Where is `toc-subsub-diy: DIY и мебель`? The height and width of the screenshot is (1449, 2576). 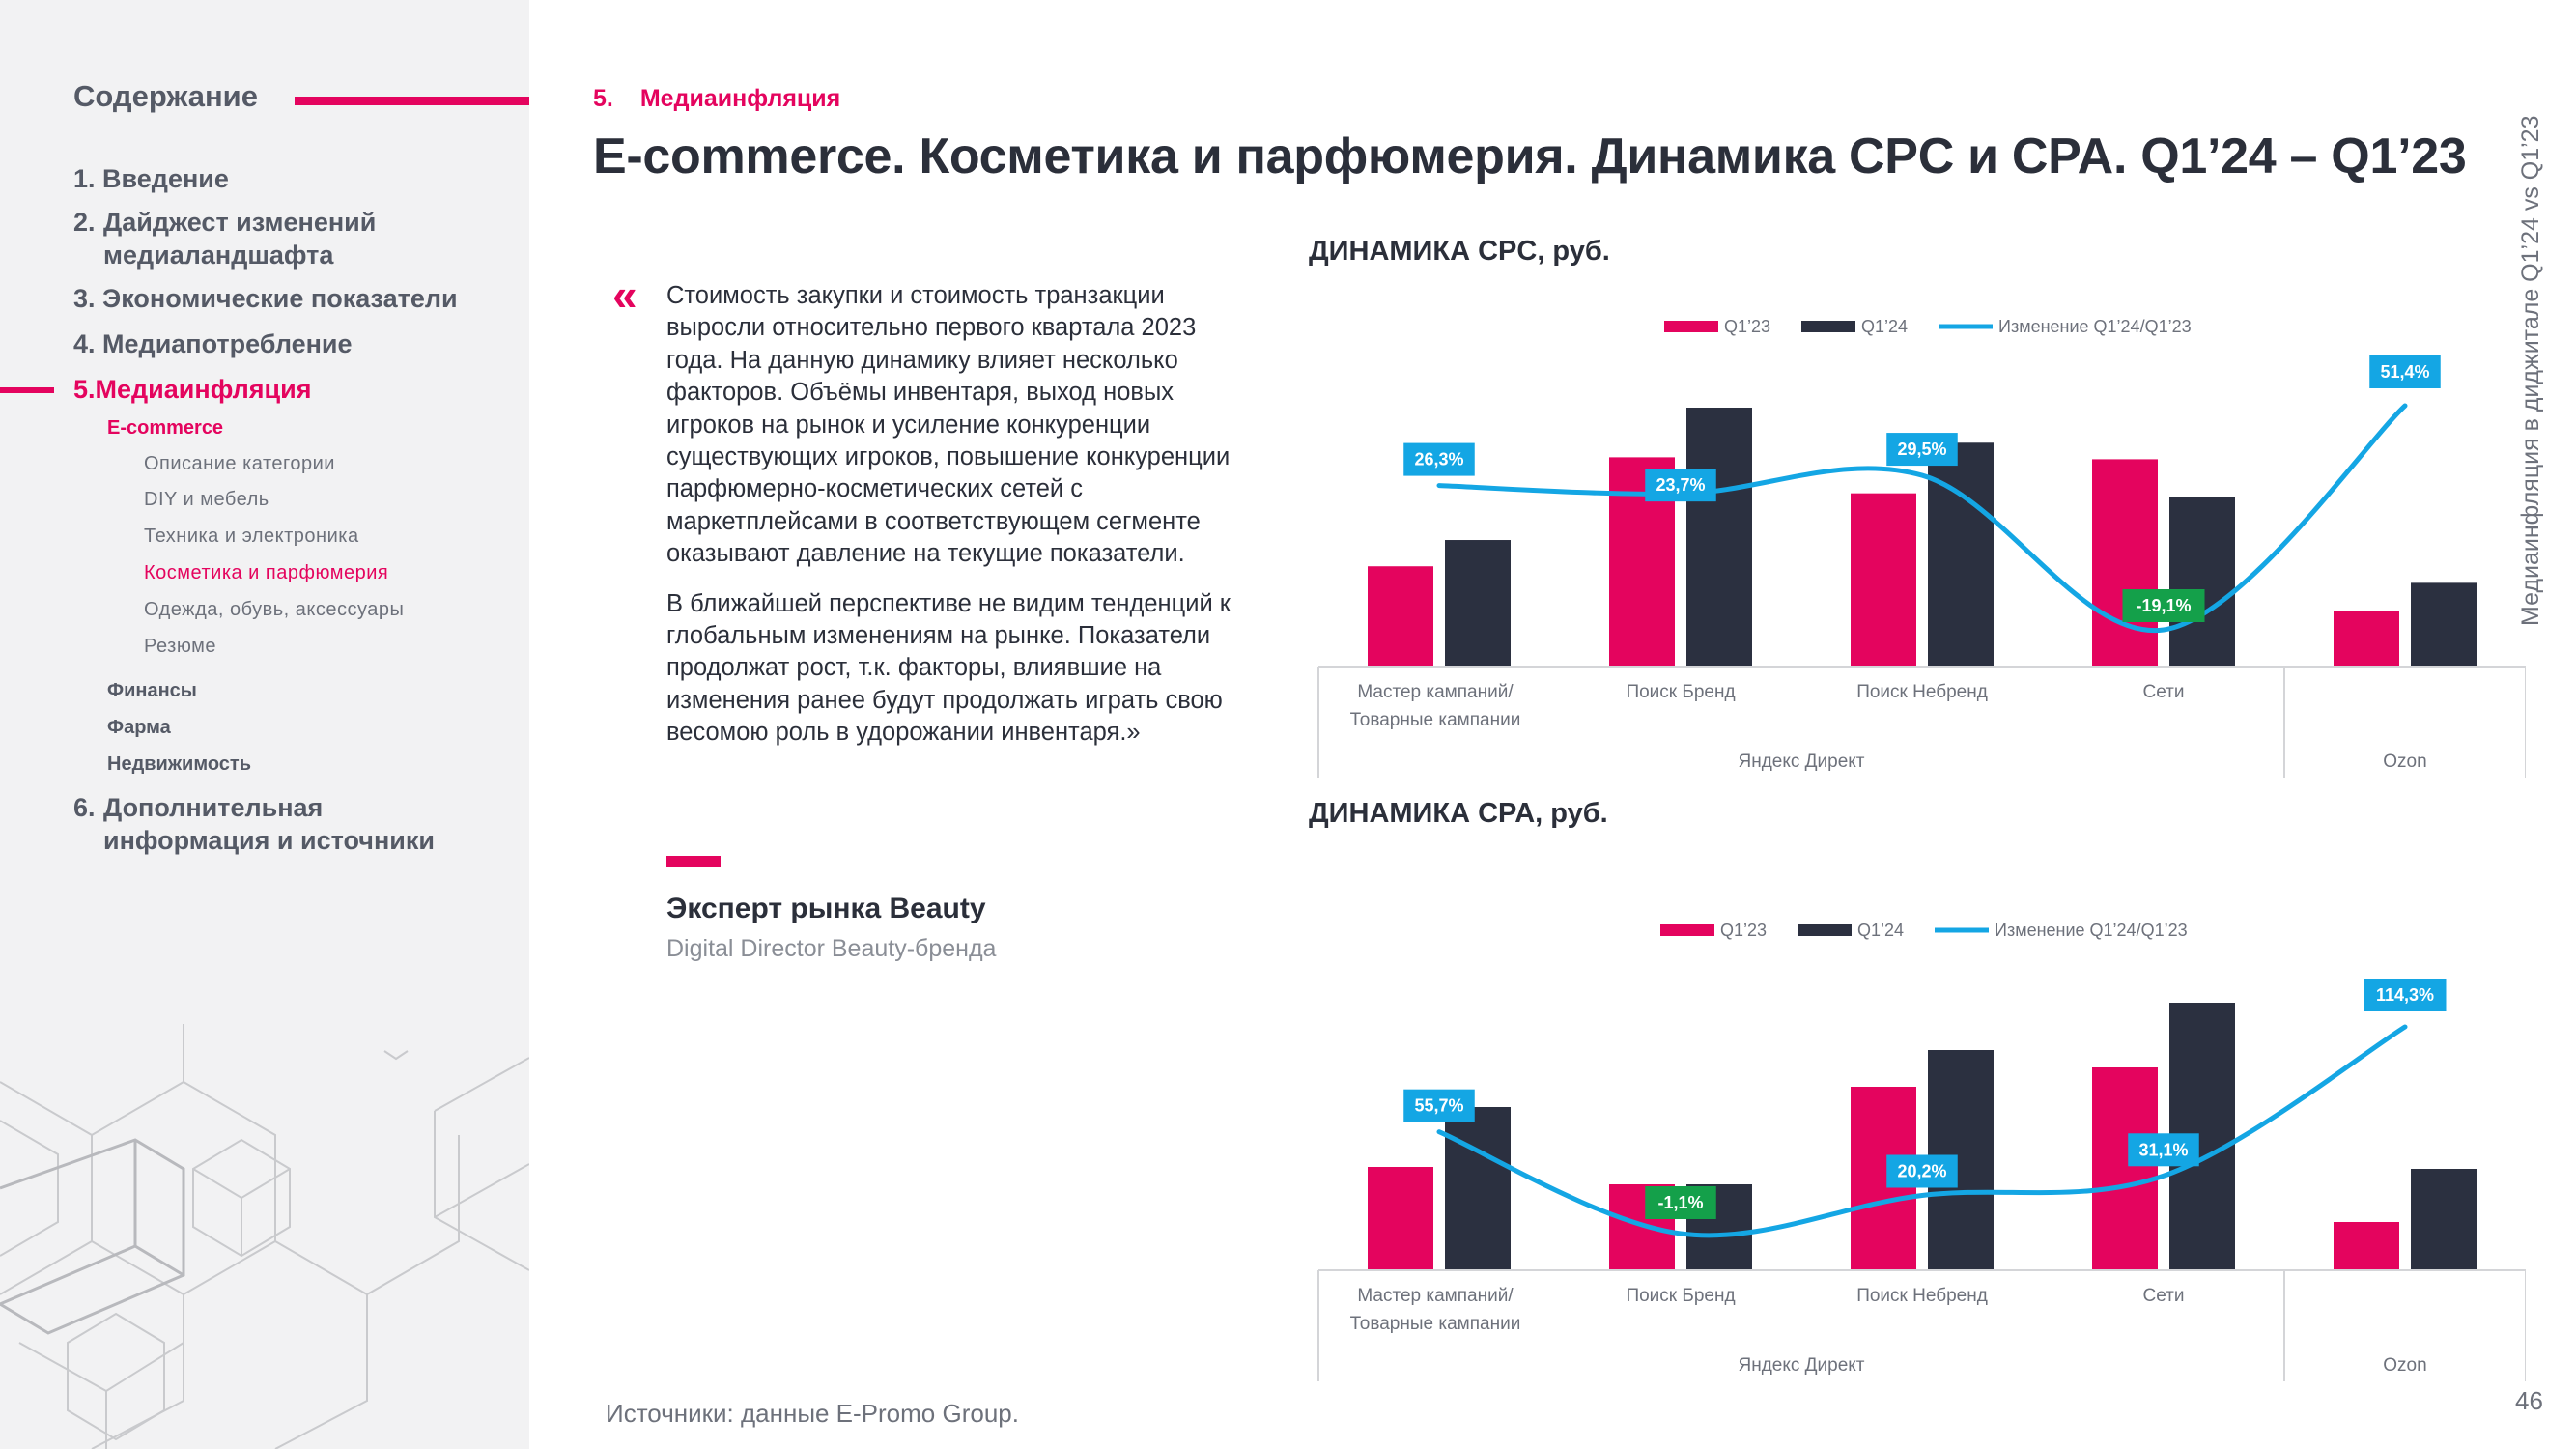
toc-subsub-diy: DIY и мебель is located at coordinates (206, 499).